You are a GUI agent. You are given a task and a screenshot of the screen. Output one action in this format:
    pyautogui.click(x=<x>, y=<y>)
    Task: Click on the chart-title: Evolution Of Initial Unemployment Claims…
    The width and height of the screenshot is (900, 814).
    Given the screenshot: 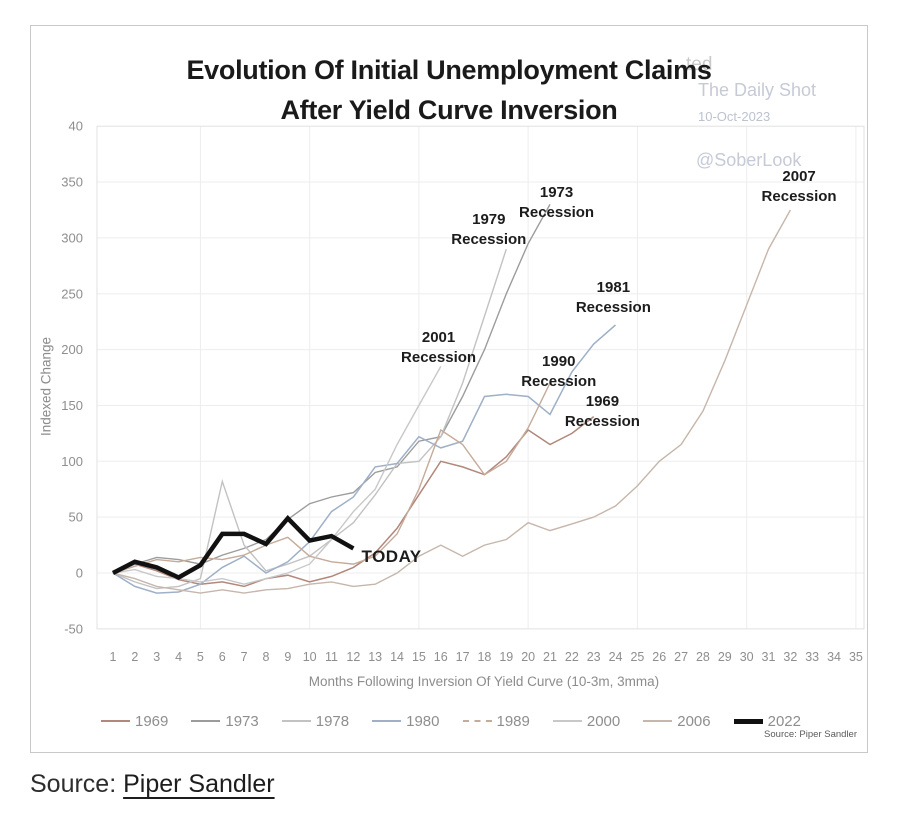 What is the action you would take?
    pyautogui.click(x=449, y=90)
    